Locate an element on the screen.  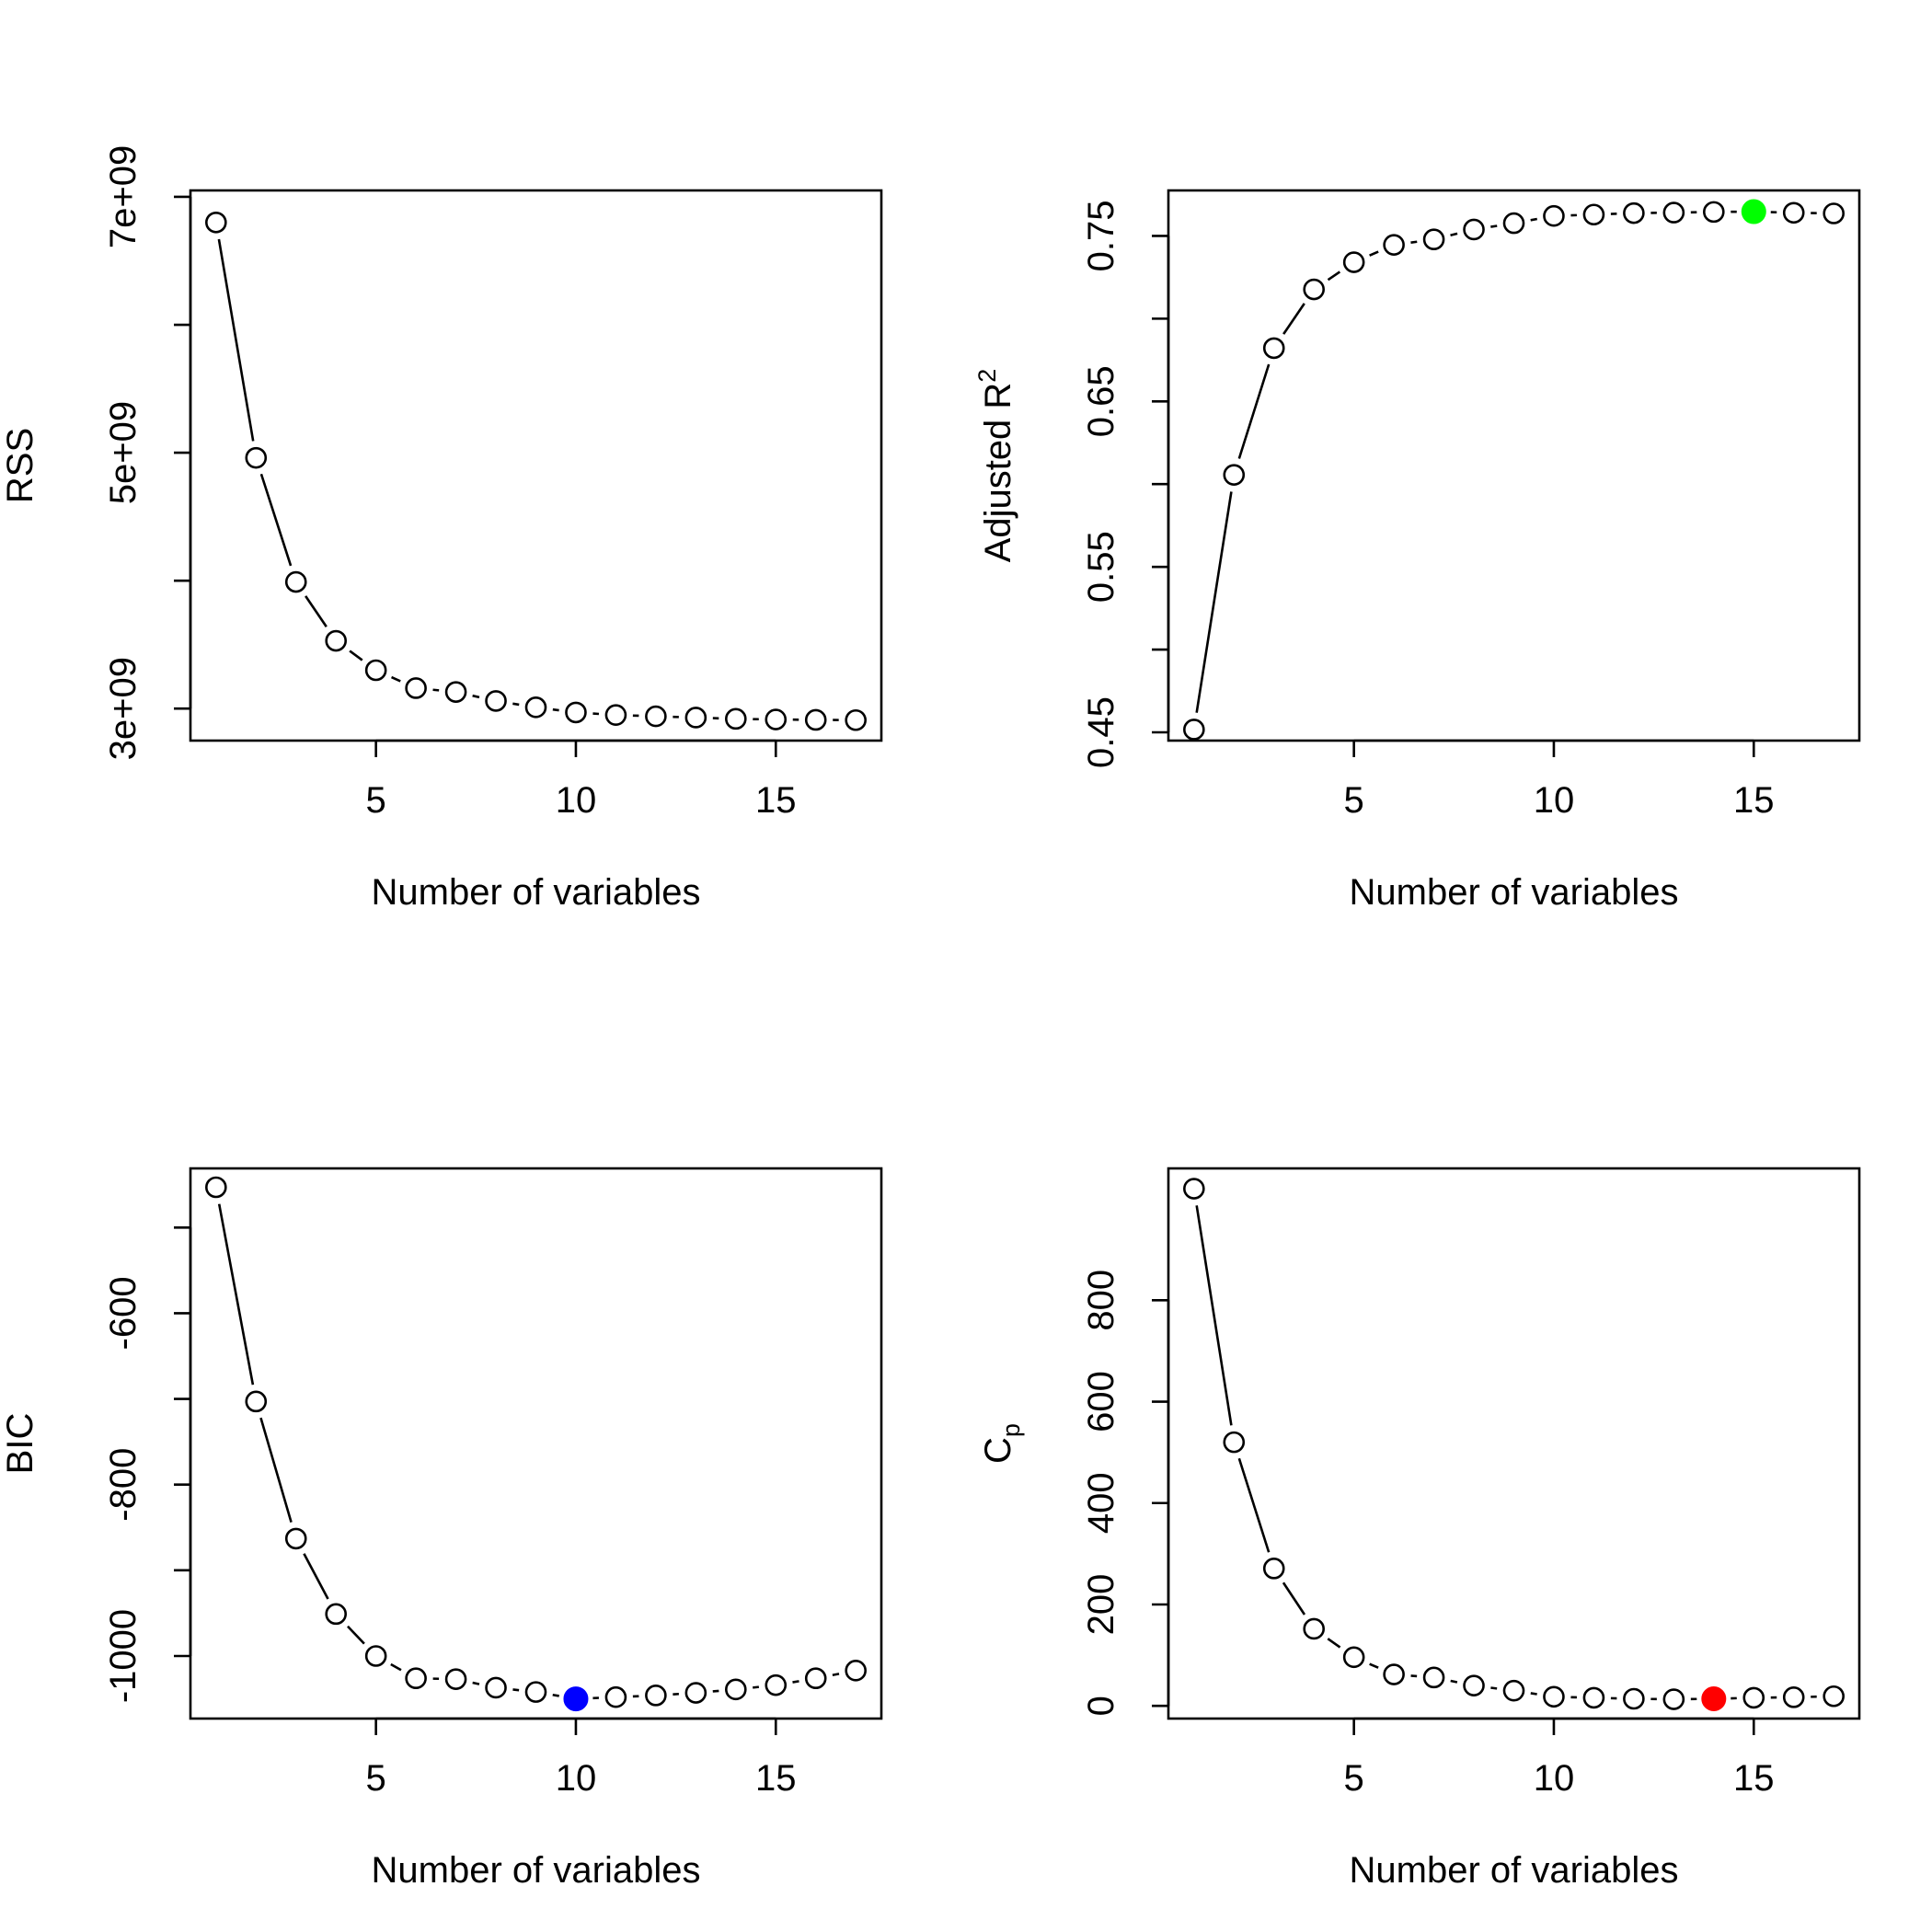
y-axis-title-superscript: 2 is located at coordinates (987, 376).